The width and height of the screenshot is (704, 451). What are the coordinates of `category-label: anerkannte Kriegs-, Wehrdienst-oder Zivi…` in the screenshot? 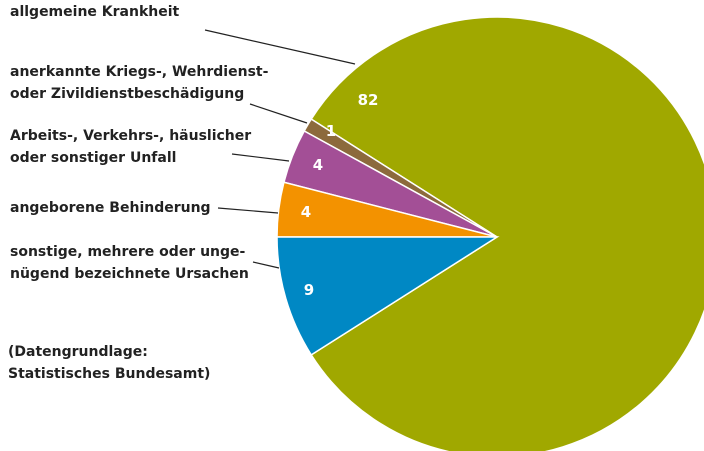 It's located at (139, 83).